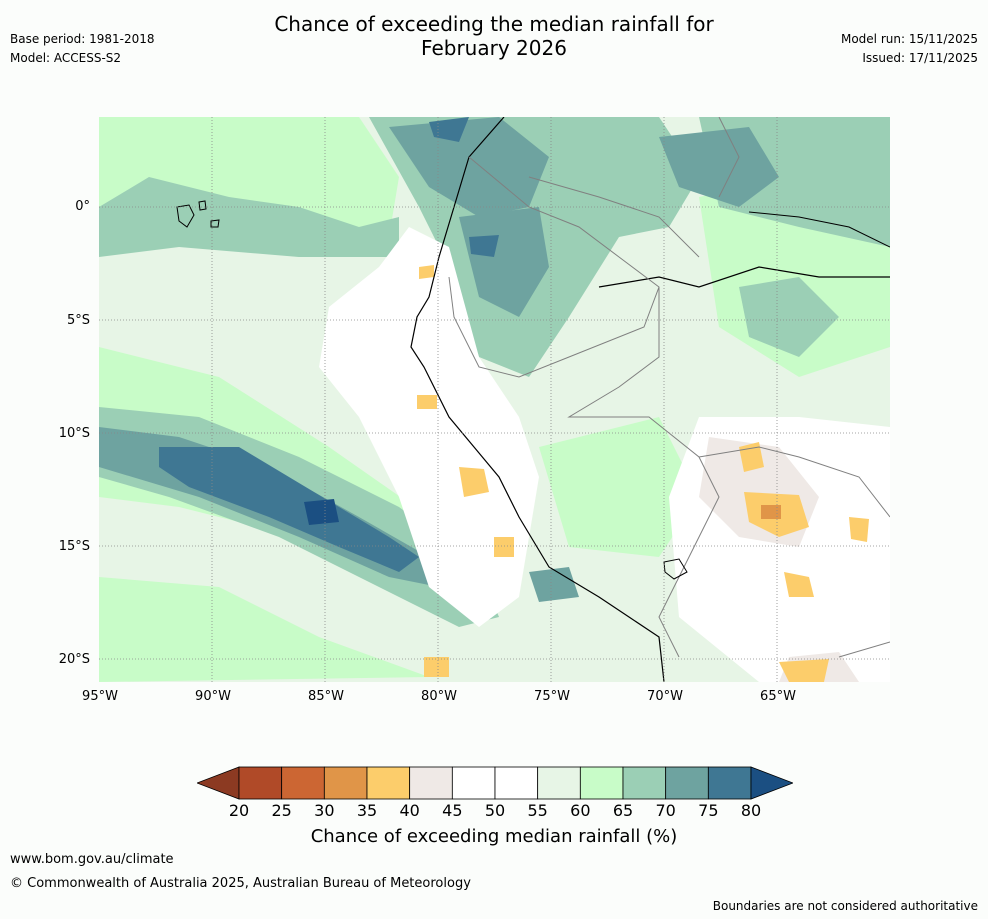 This screenshot has height=919, width=988. Describe the element at coordinates (552, 696) in the screenshot. I see `lon-label-75w: 75°W` at that location.